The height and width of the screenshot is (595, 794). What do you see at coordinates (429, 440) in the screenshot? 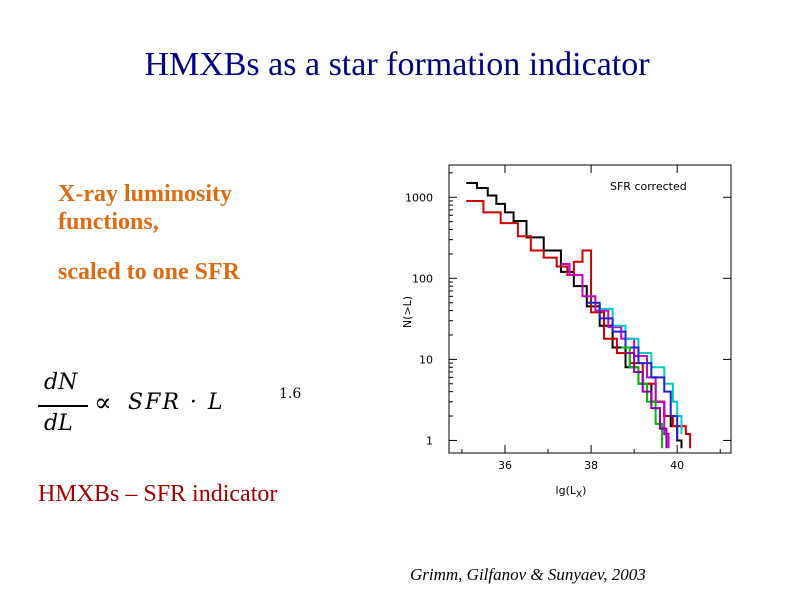
I see `y-tick-label: 1` at bounding box center [429, 440].